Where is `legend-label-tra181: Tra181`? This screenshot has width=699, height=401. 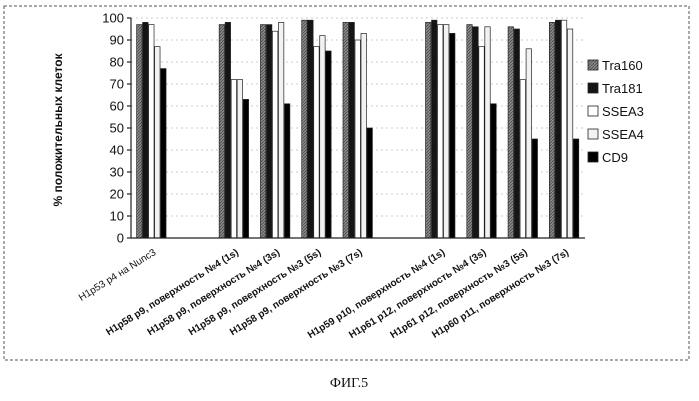 legend-label-tra181: Tra181 is located at coordinates (622, 88).